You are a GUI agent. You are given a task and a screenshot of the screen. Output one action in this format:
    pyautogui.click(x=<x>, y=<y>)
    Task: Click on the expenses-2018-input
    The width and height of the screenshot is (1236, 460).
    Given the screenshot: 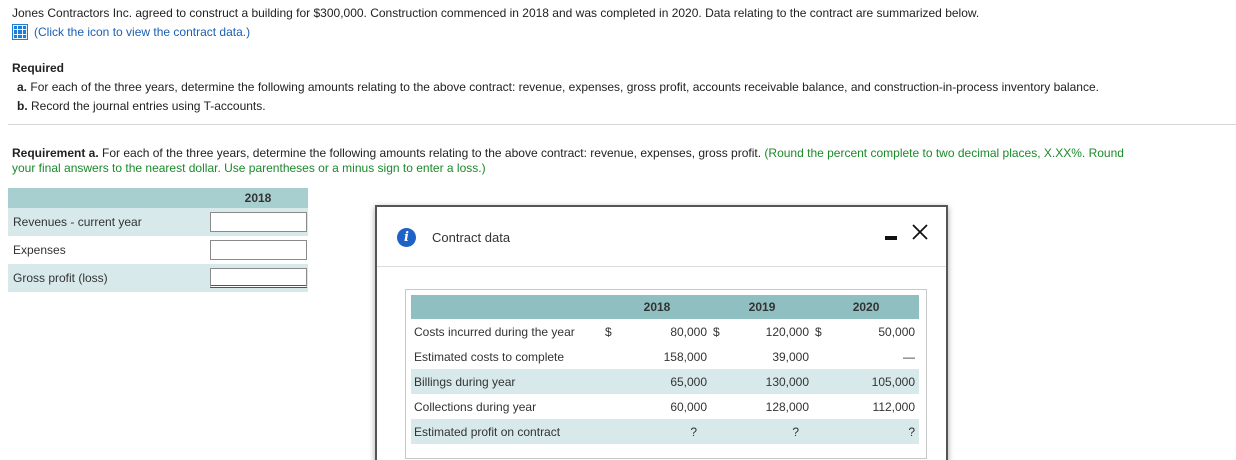 What is the action you would take?
    pyautogui.click(x=258, y=250)
    